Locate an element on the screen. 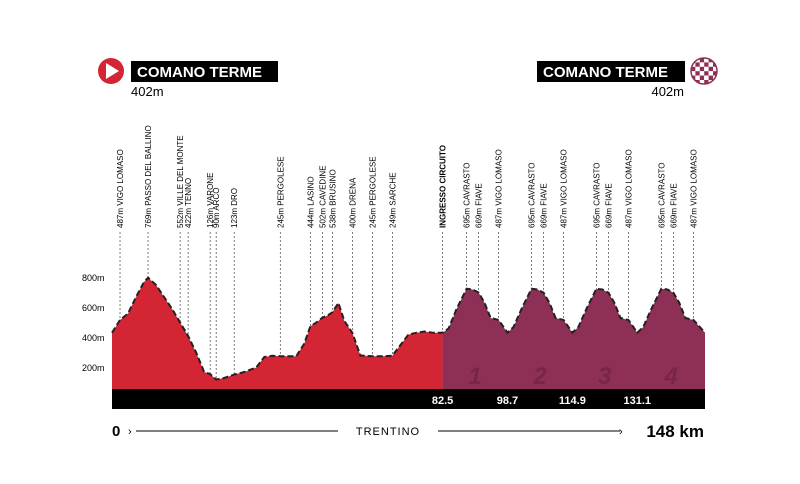  start-header: COMANO TERME 402m is located at coordinates (188, 78).